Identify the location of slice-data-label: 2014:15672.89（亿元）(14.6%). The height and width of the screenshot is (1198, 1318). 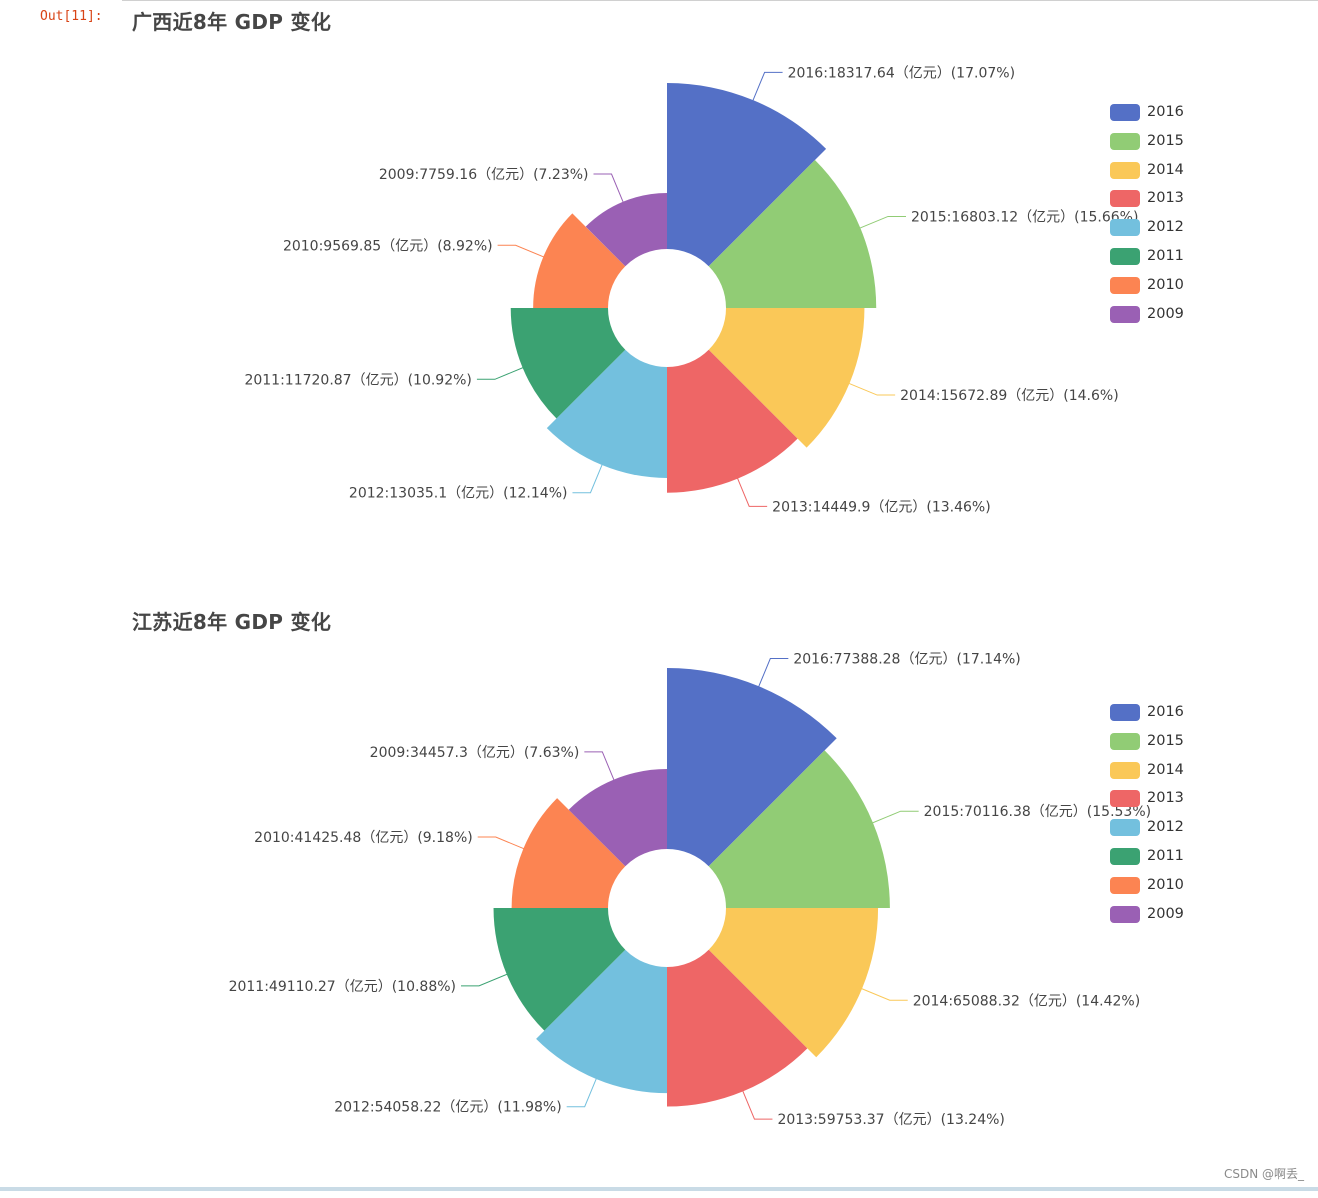
(1009, 396).